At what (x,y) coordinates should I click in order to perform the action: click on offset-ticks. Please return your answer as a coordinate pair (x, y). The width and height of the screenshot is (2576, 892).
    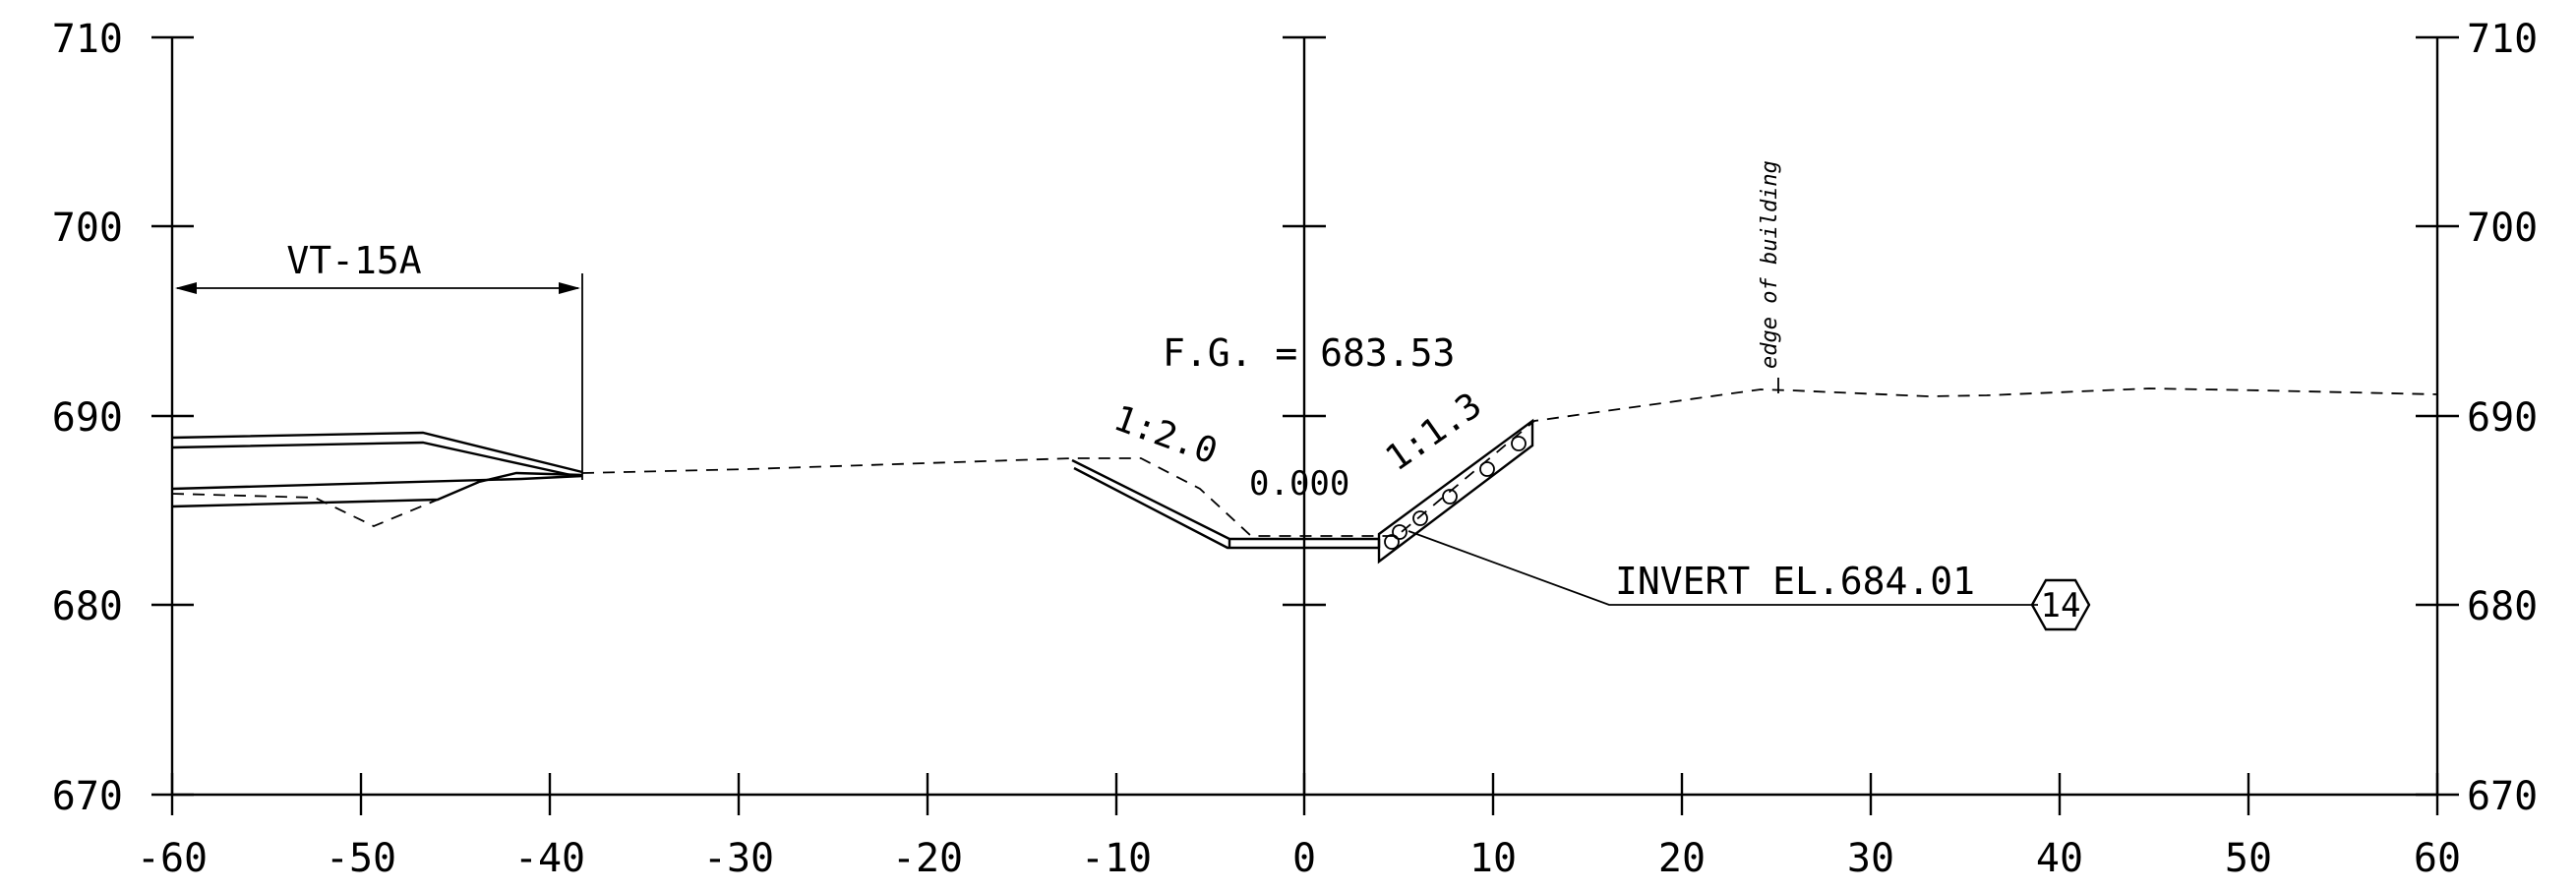
    Looking at the image, I should click on (1304, 794).